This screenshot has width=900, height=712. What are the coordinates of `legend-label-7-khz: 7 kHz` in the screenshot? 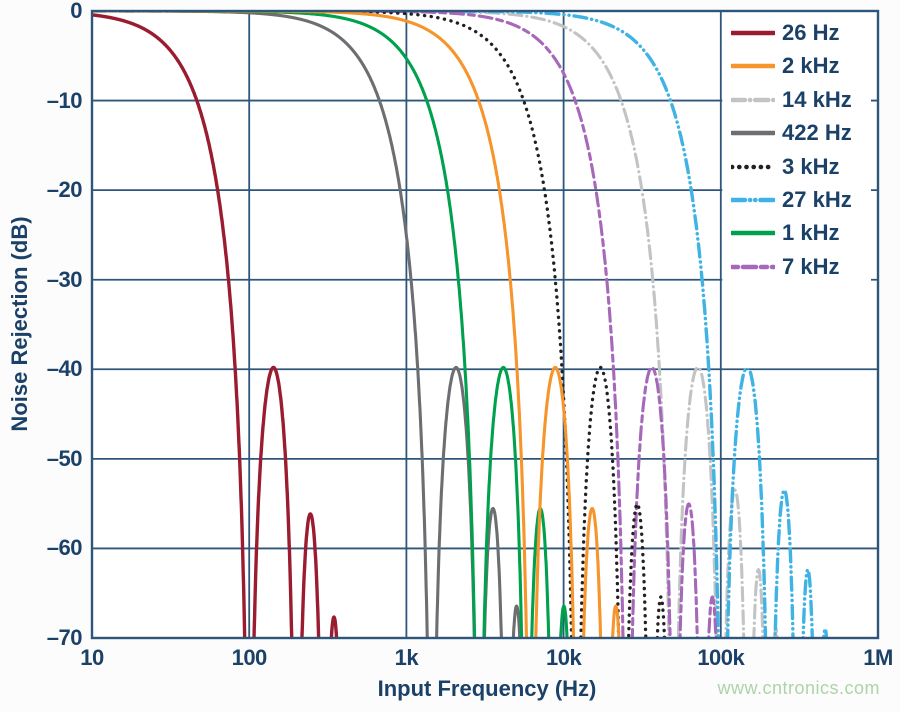 It's located at (811, 266).